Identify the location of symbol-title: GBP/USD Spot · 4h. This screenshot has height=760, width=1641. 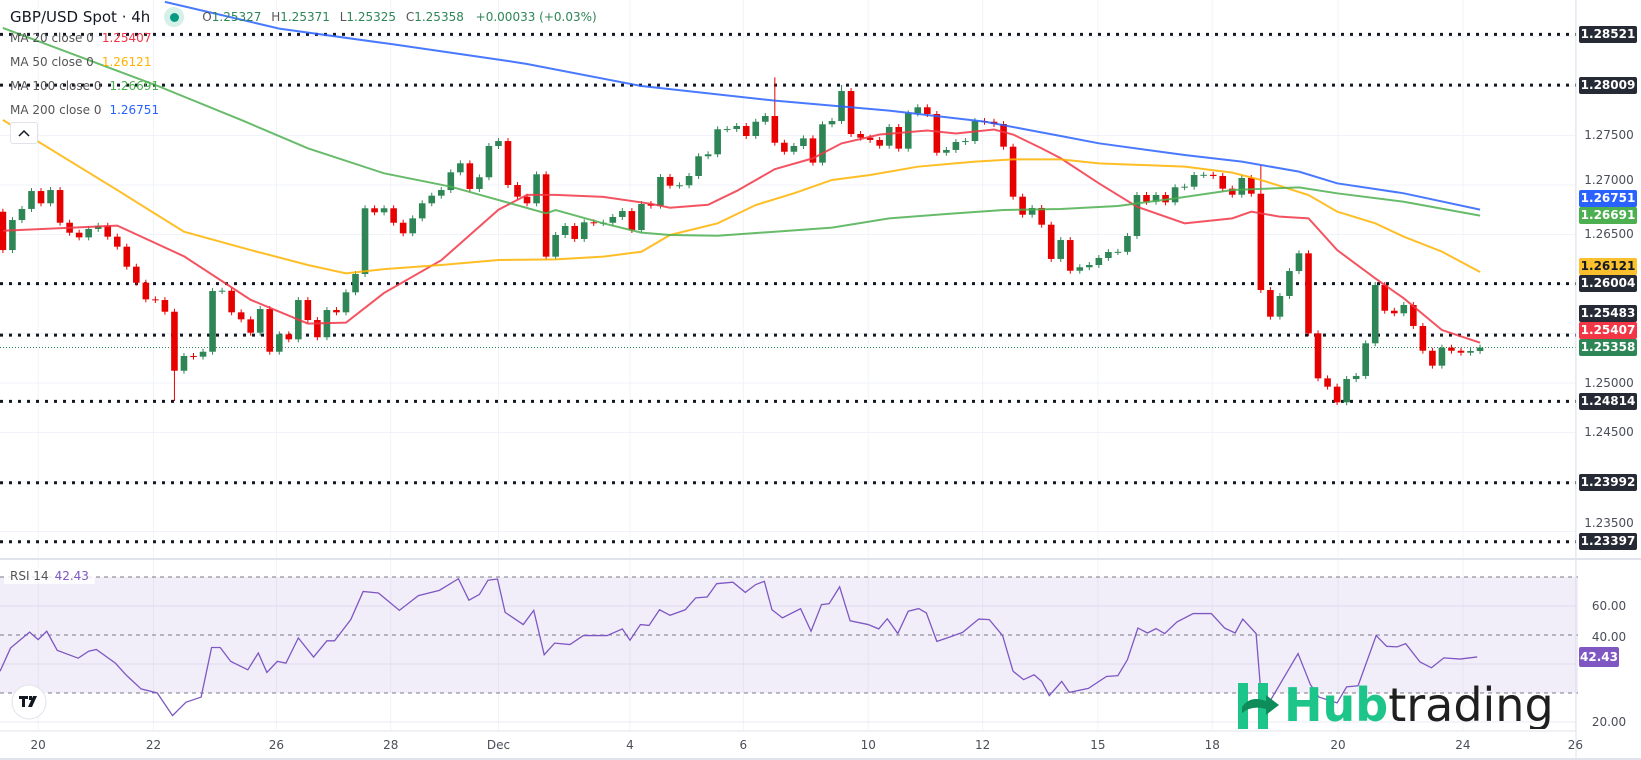
(80, 17).